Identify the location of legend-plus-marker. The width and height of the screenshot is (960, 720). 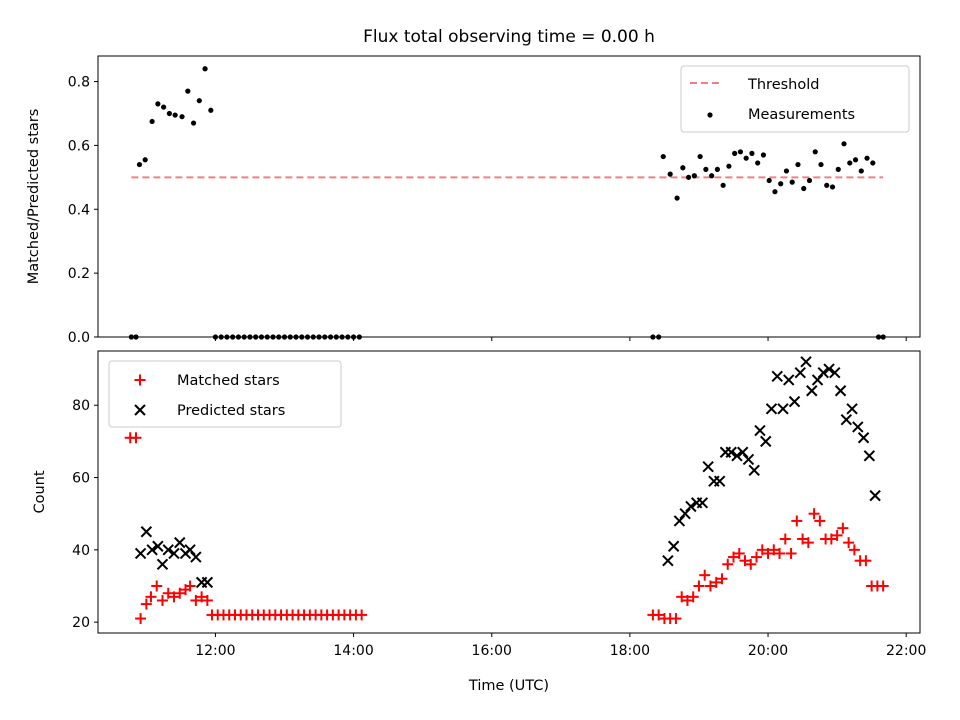
(140, 380).